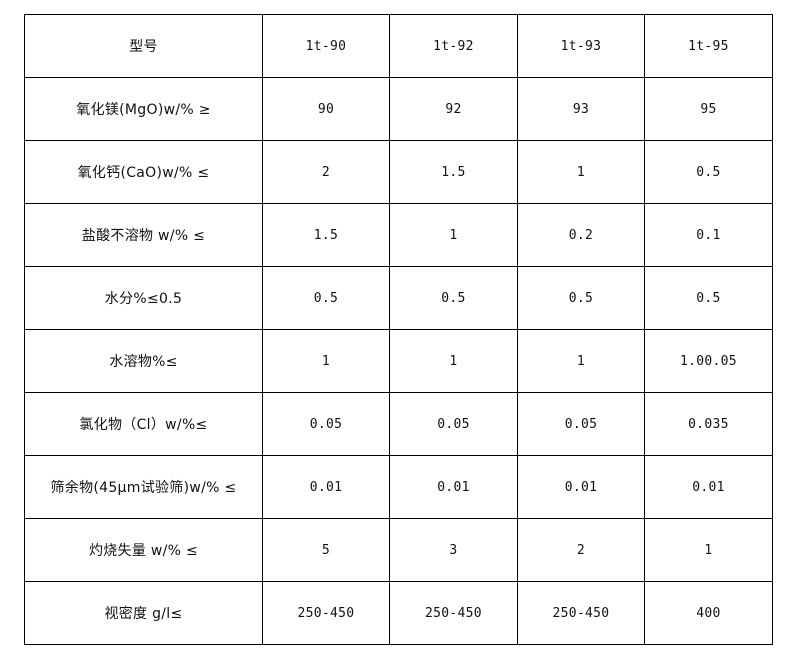 The image size is (794, 669). I want to click on header-cell: 1t-95, so click(708, 46).